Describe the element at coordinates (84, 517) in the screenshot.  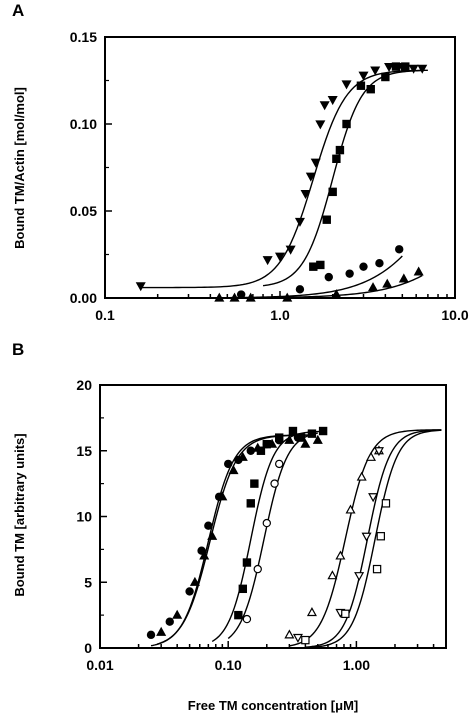
I see `y-tick-label: 10` at that location.